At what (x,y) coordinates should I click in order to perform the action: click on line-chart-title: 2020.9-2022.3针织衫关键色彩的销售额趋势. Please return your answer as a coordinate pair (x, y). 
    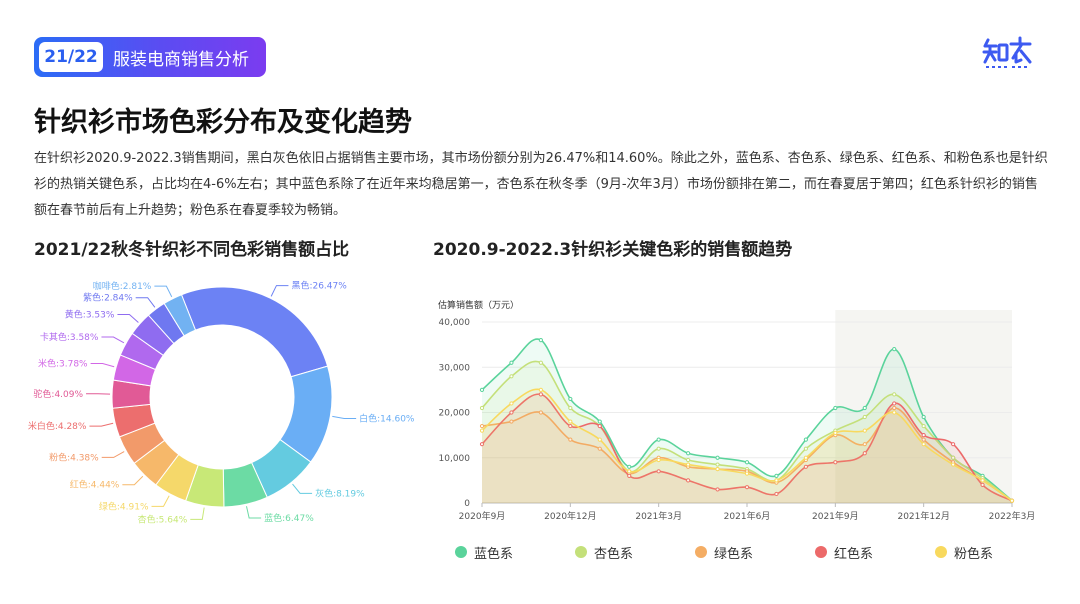
    Looking at the image, I should click on (613, 250).